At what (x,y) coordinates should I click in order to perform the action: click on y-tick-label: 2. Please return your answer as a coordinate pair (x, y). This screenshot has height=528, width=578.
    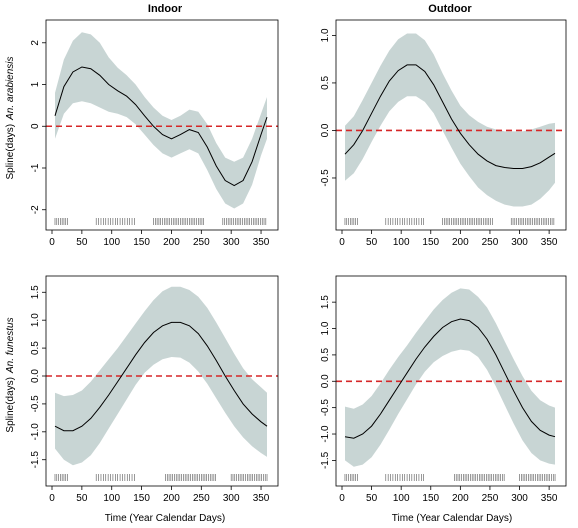
    Looking at the image, I should click on (35, 43).